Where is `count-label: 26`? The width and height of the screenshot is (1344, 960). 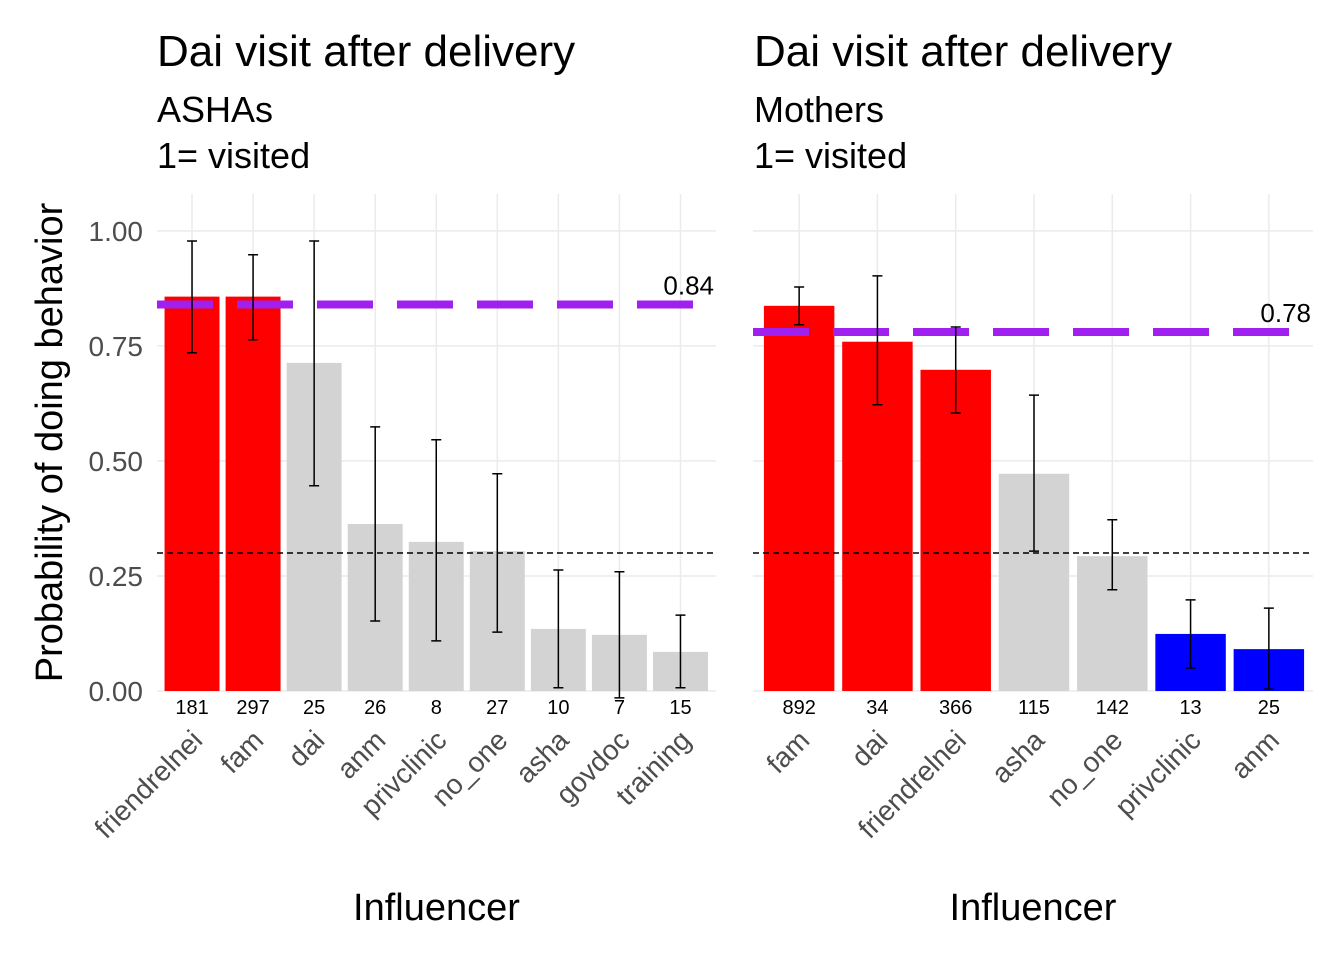 count-label: 26 is located at coordinates (375, 708).